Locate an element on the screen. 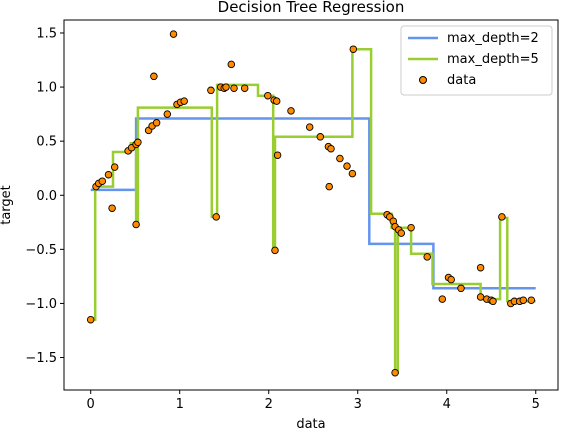 The height and width of the screenshot is (430, 561). x-tick-label: 4 is located at coordinates (447, 404).